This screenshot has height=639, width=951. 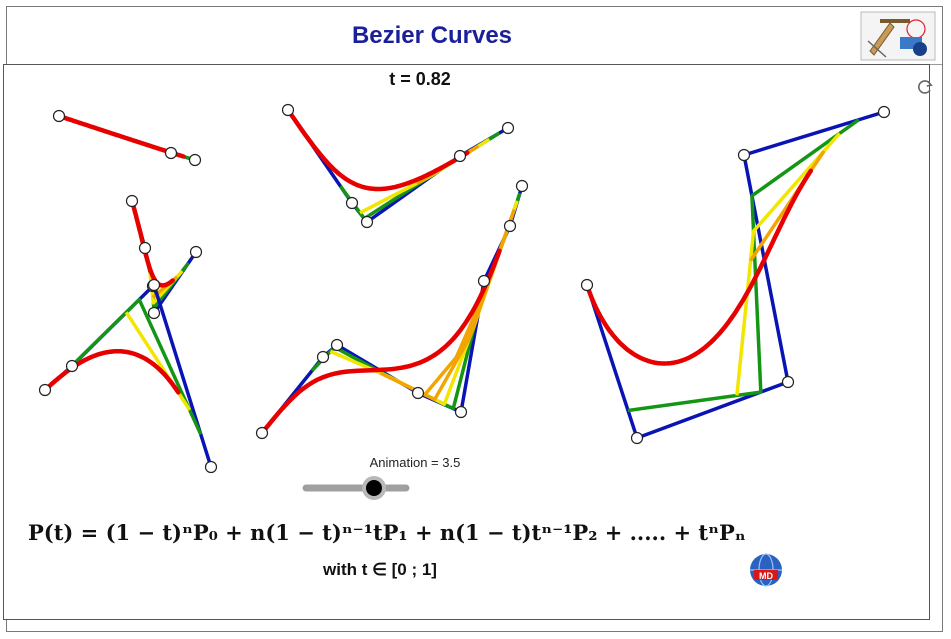 I want to click on t-value-label: t = 0.82, so click(x=420, y=79).